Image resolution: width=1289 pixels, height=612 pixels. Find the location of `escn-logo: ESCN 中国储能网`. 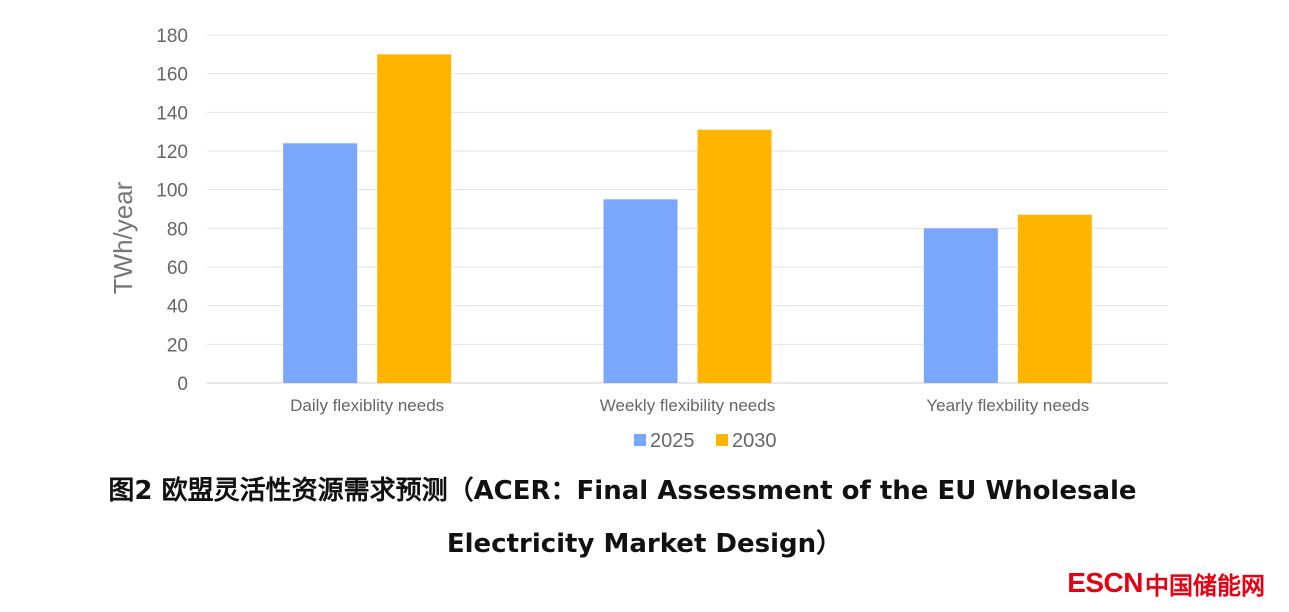

escn-logo: ESCN 中国储能网 is located at coordinates (1166, 583).